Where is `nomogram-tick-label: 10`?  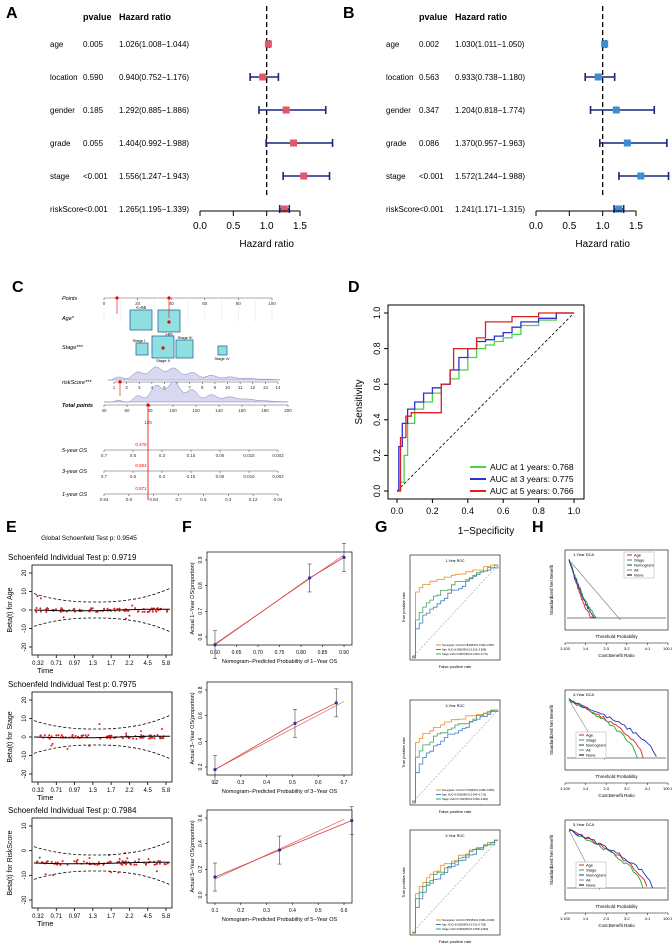
nomogram-tick-label: 10 is located at coordinates (228, 387).